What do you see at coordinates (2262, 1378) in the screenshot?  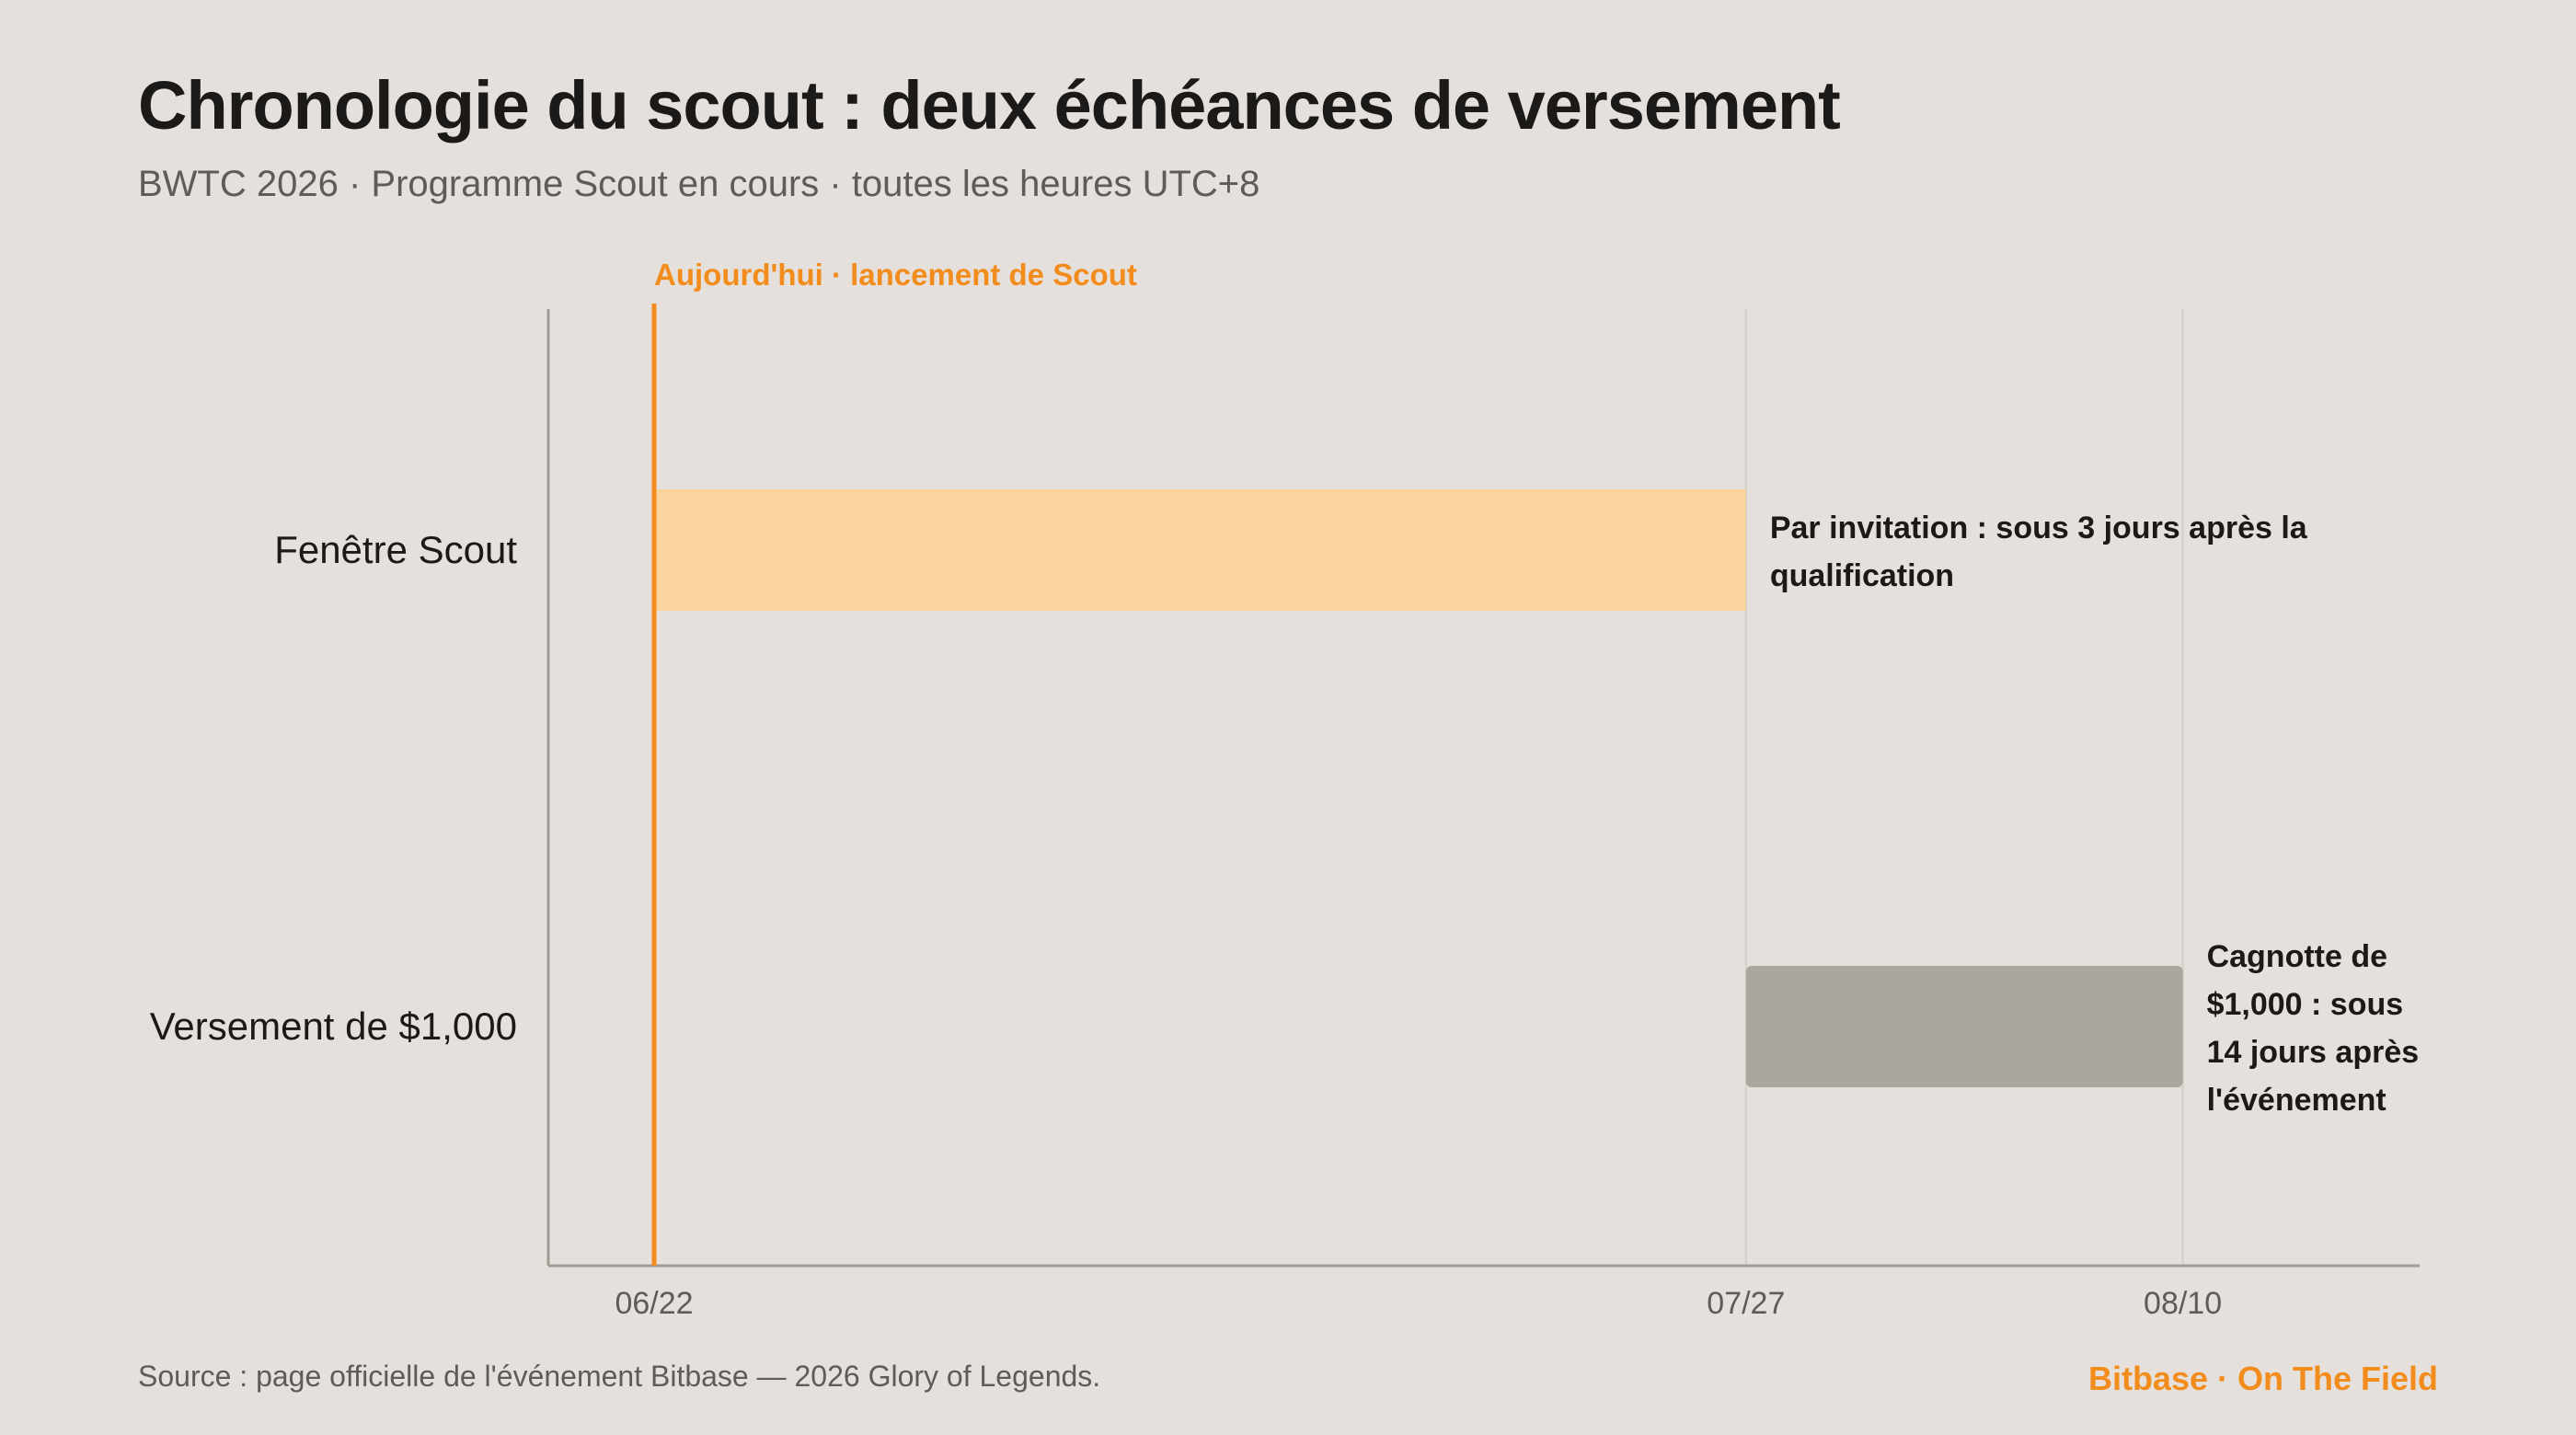 I see `brand-label: Bitbase · On The Field` at bounding box center [2262, 1378].